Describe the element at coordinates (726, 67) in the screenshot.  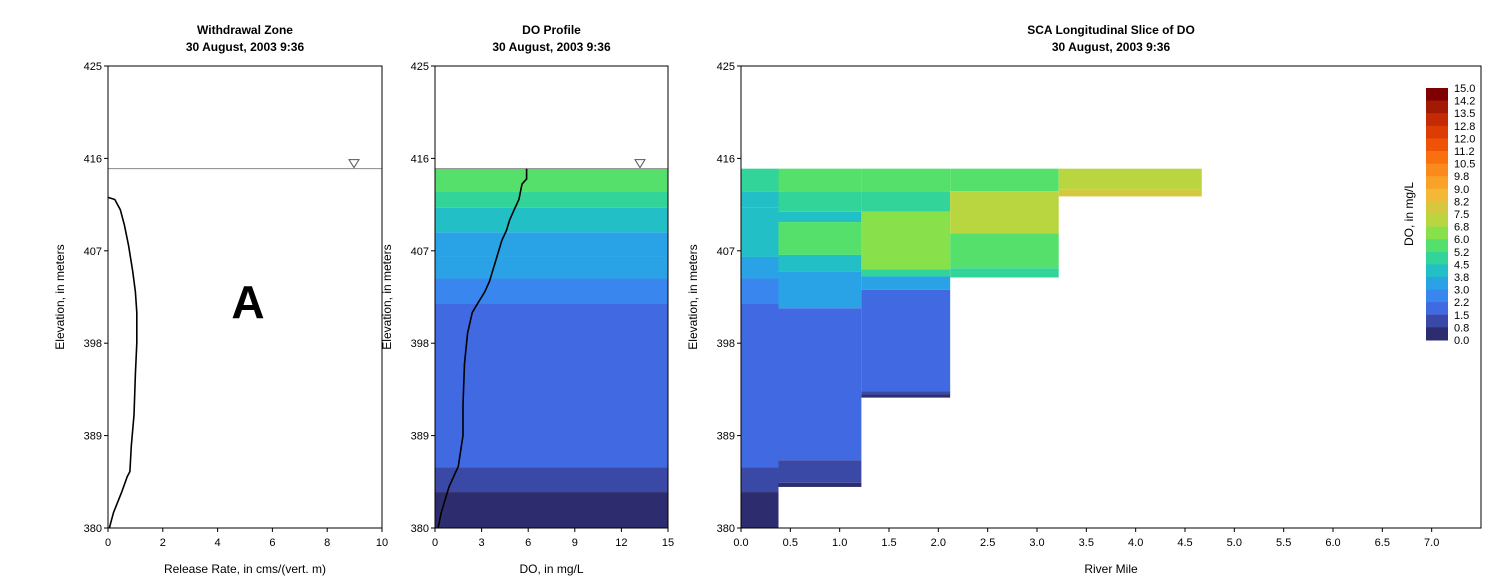
I see `panel3-ytick-label: 425` at that location.